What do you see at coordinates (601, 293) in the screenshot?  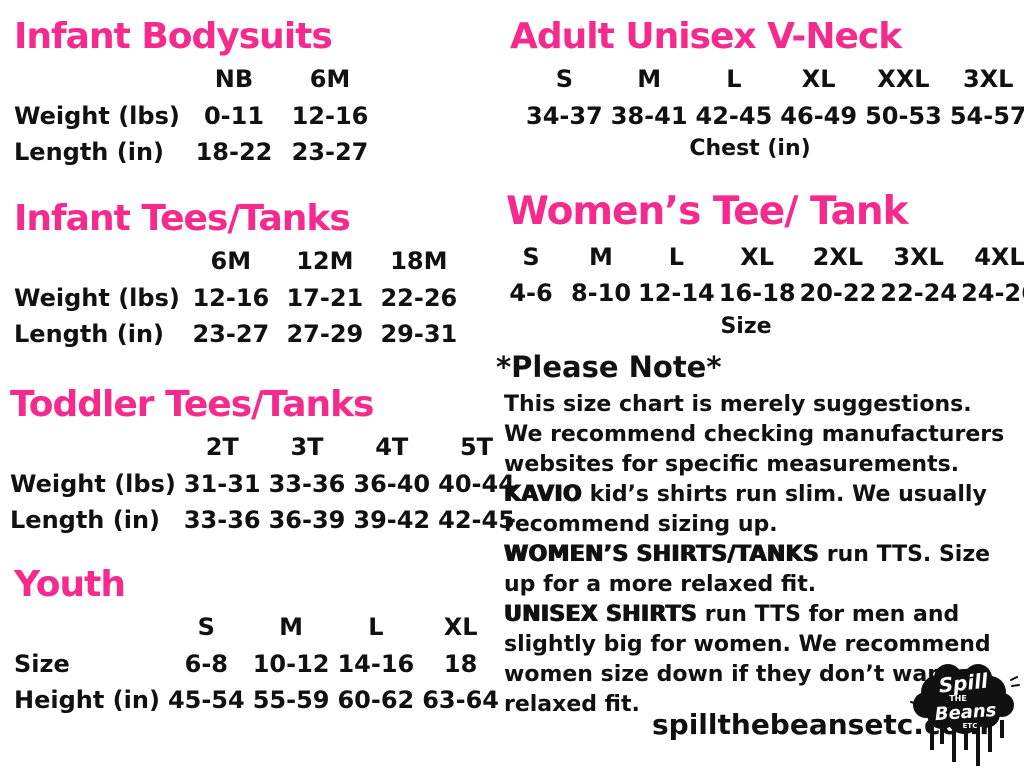 I see `cell: 8-10` at bounding box center [601, 293].